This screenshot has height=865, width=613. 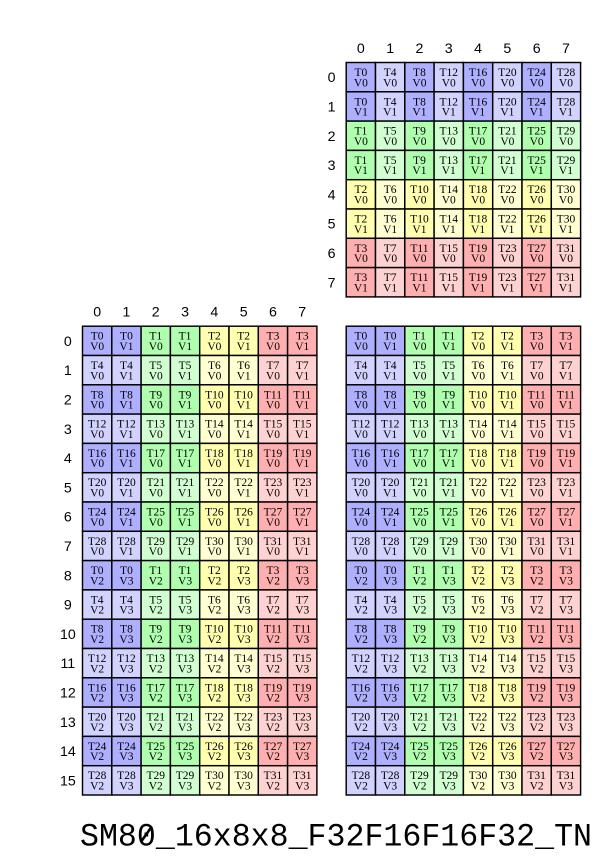 What do you see at coordinates (156, 313) in the screenshot?
I see `svg-text: 2` at bounding box center [156, 313].